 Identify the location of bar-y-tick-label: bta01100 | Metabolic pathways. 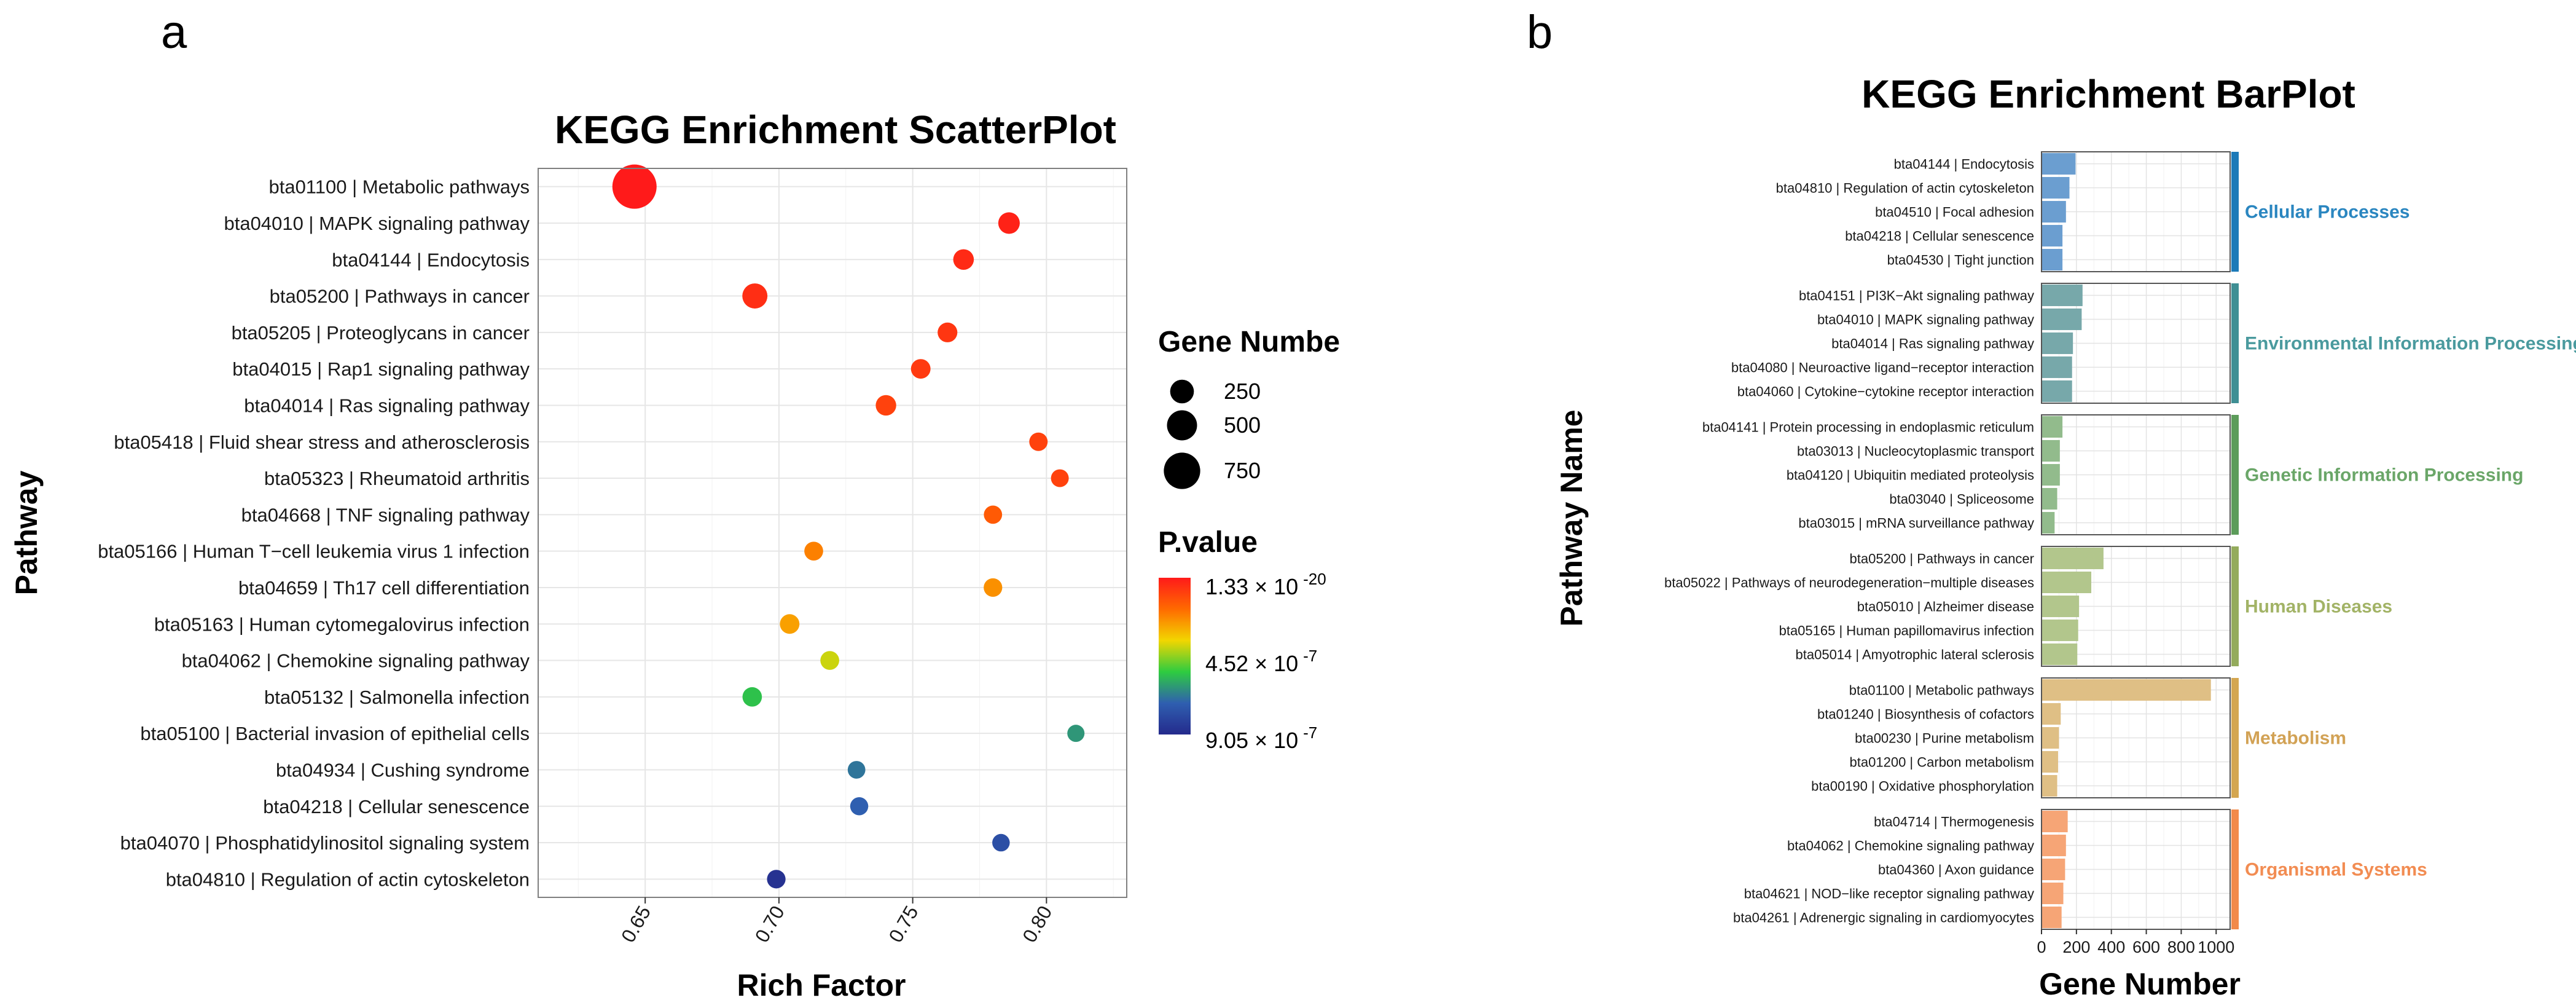
(1941, 690).